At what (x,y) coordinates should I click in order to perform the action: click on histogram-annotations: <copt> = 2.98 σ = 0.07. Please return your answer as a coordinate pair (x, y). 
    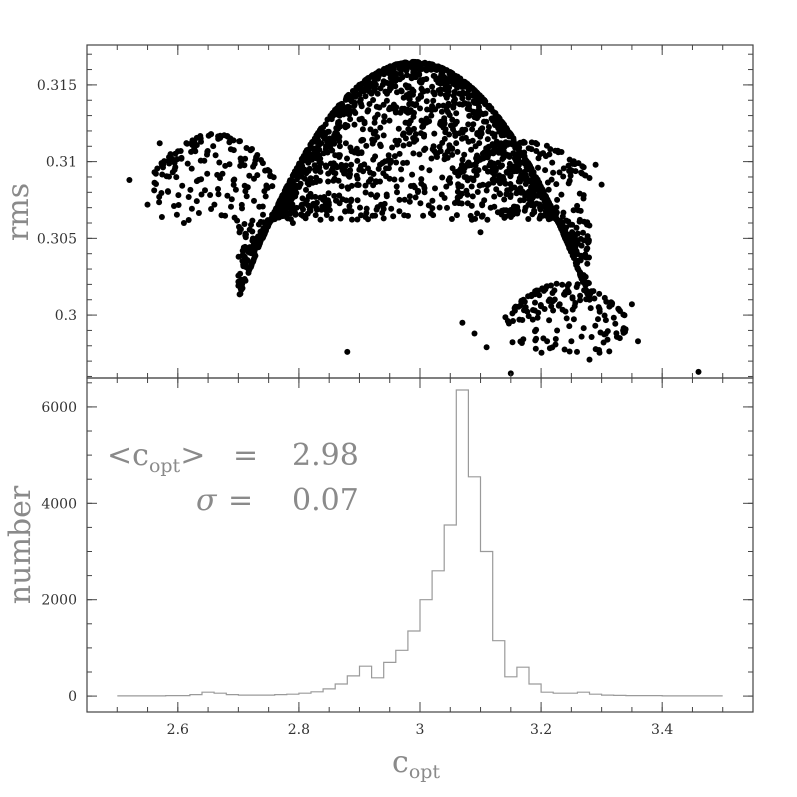
    Looking at the image, I should click on (233, 478).